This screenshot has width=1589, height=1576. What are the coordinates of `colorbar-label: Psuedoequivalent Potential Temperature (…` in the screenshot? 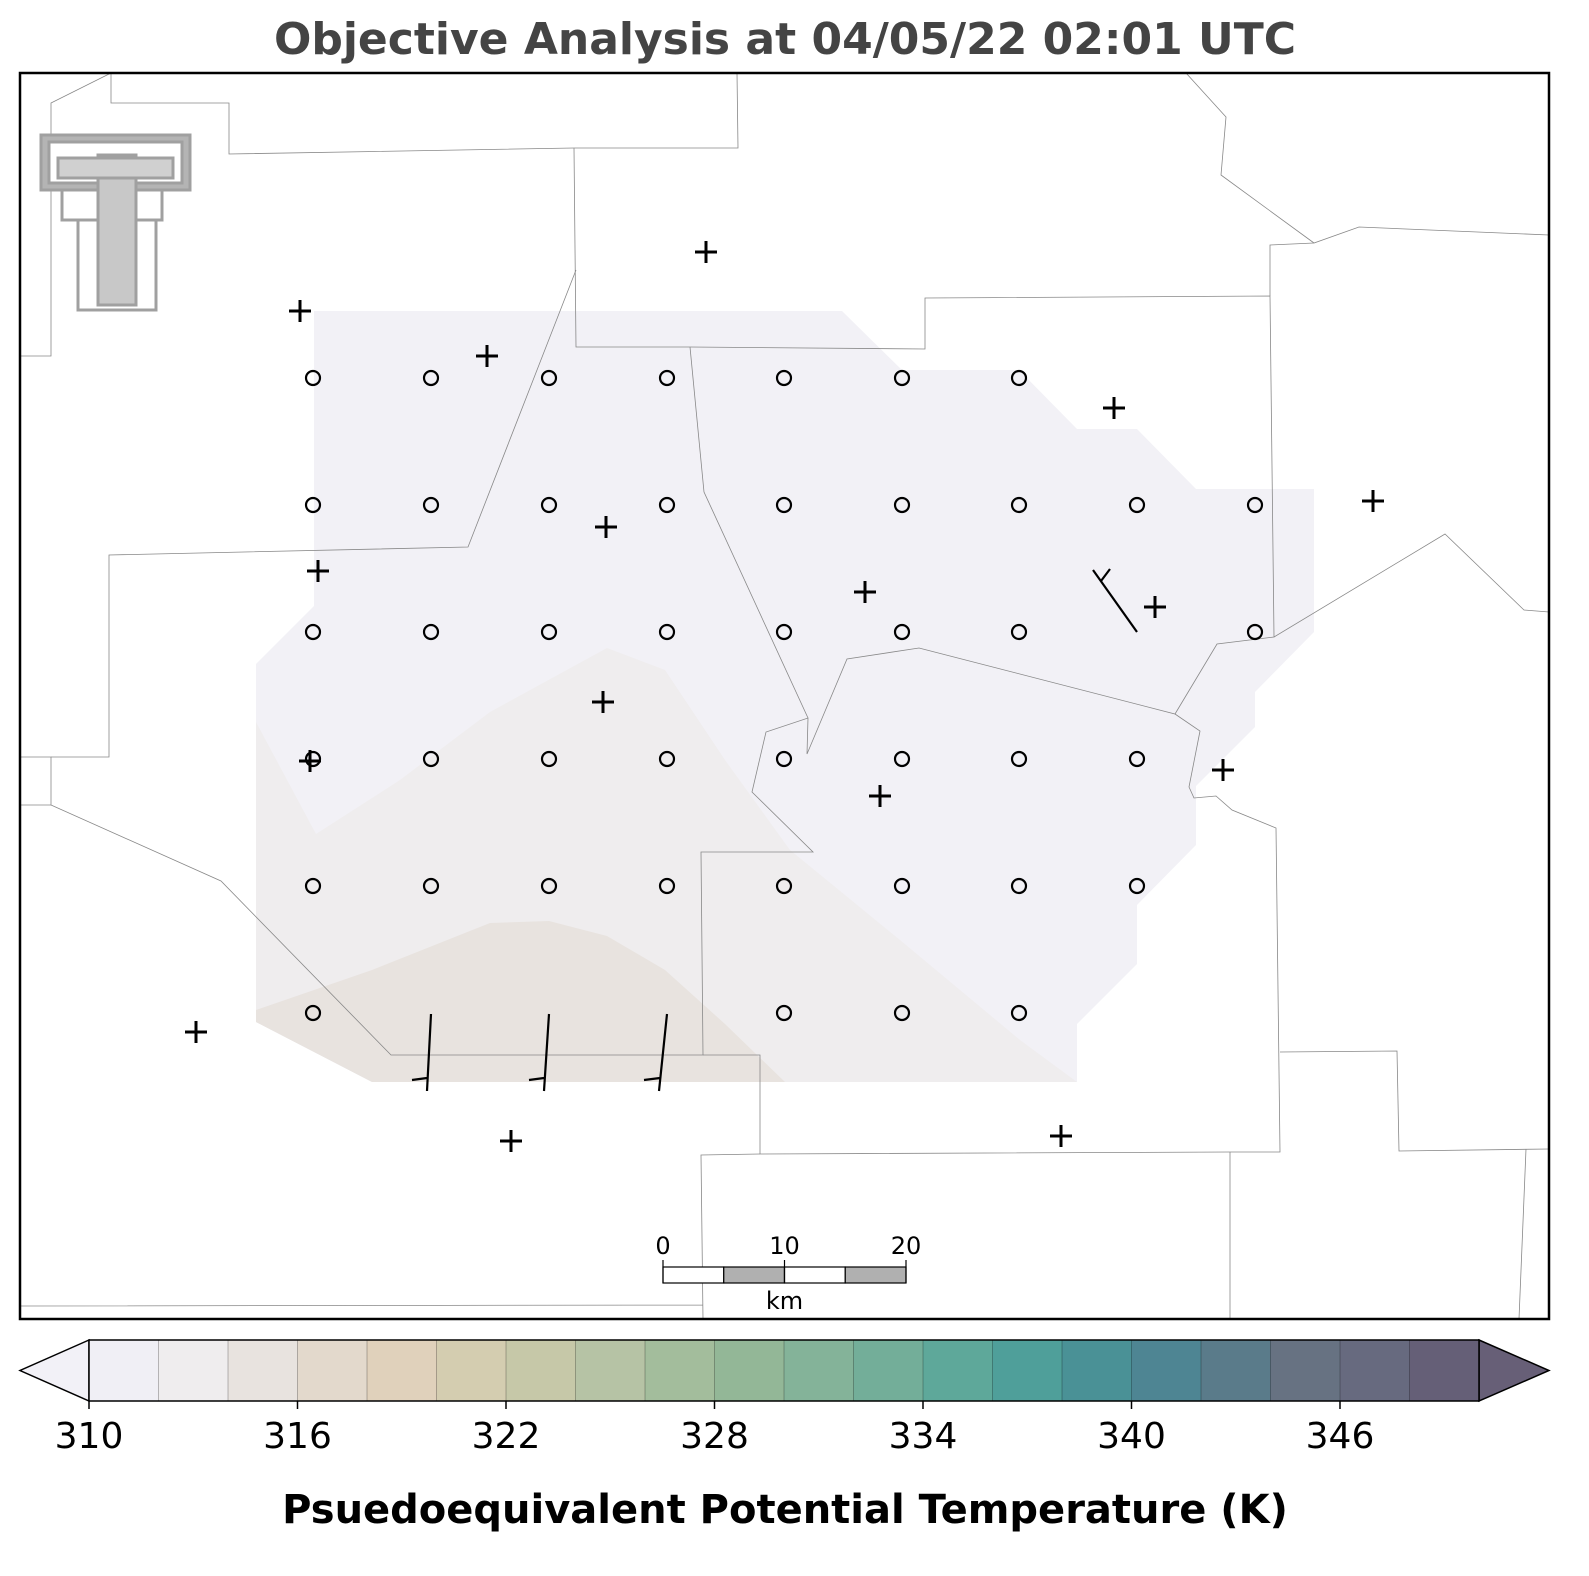 It's located at (785, 1510).